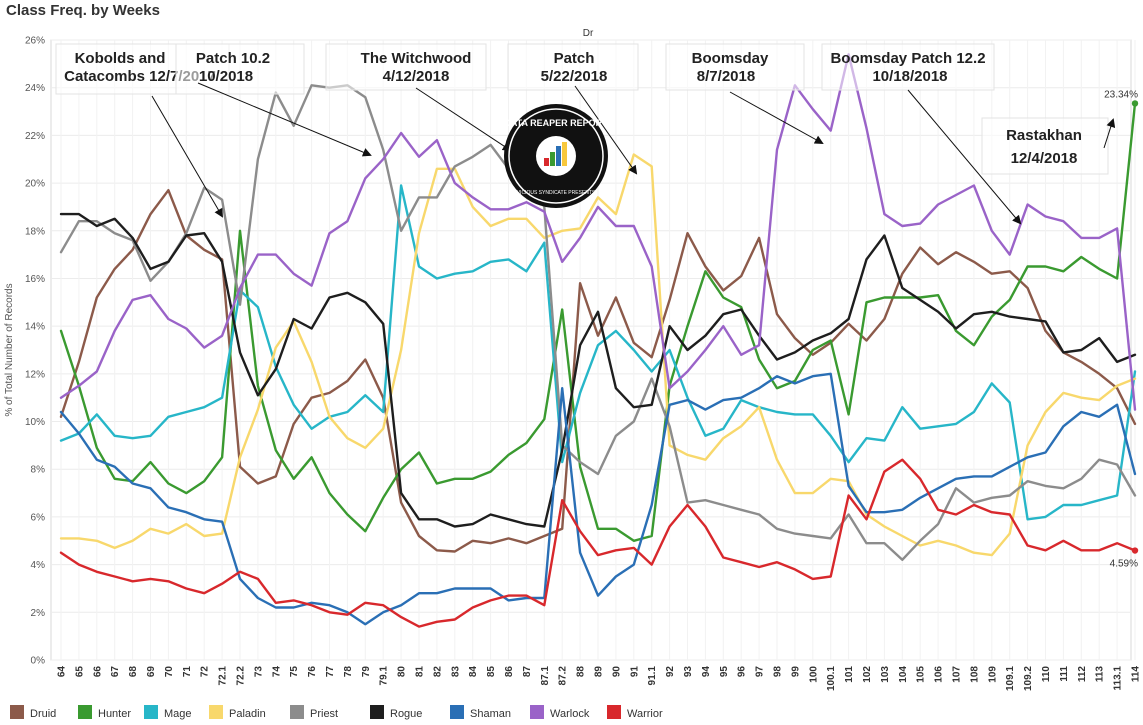  Describe the element at coordinates (226, 76) in the screenshot. I see `annotation-text: 10/2018` at that location.